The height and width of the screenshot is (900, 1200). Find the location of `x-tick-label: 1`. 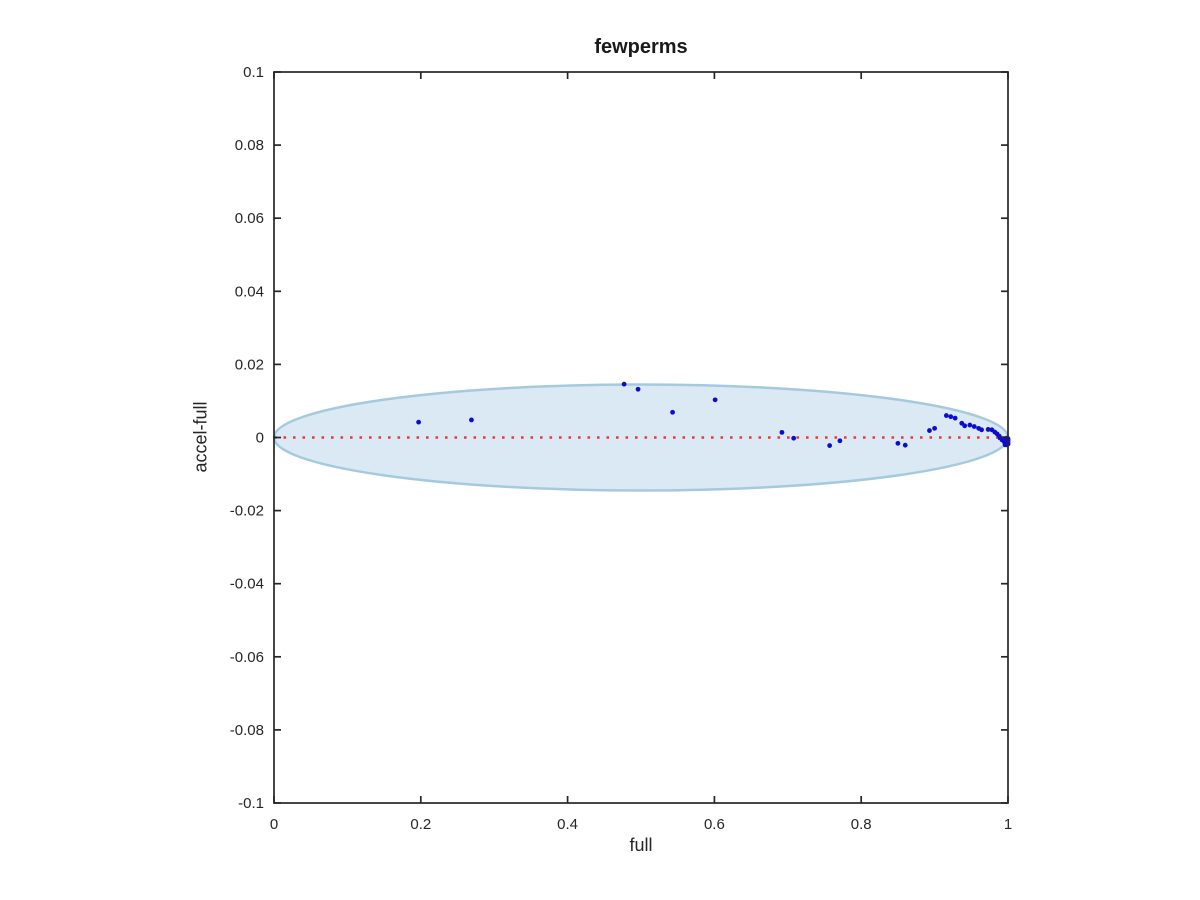

x-tick-label: 1 is located at coordinates (1008, 824).